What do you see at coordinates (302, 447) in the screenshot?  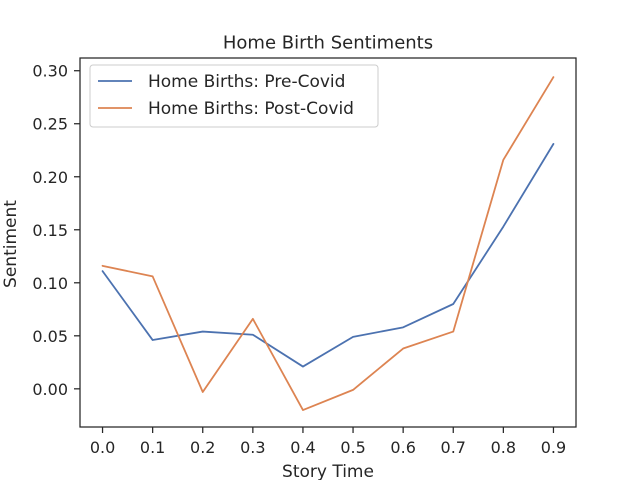 I see `x-tick-label: 0.4` at bounding box center [302, 447].